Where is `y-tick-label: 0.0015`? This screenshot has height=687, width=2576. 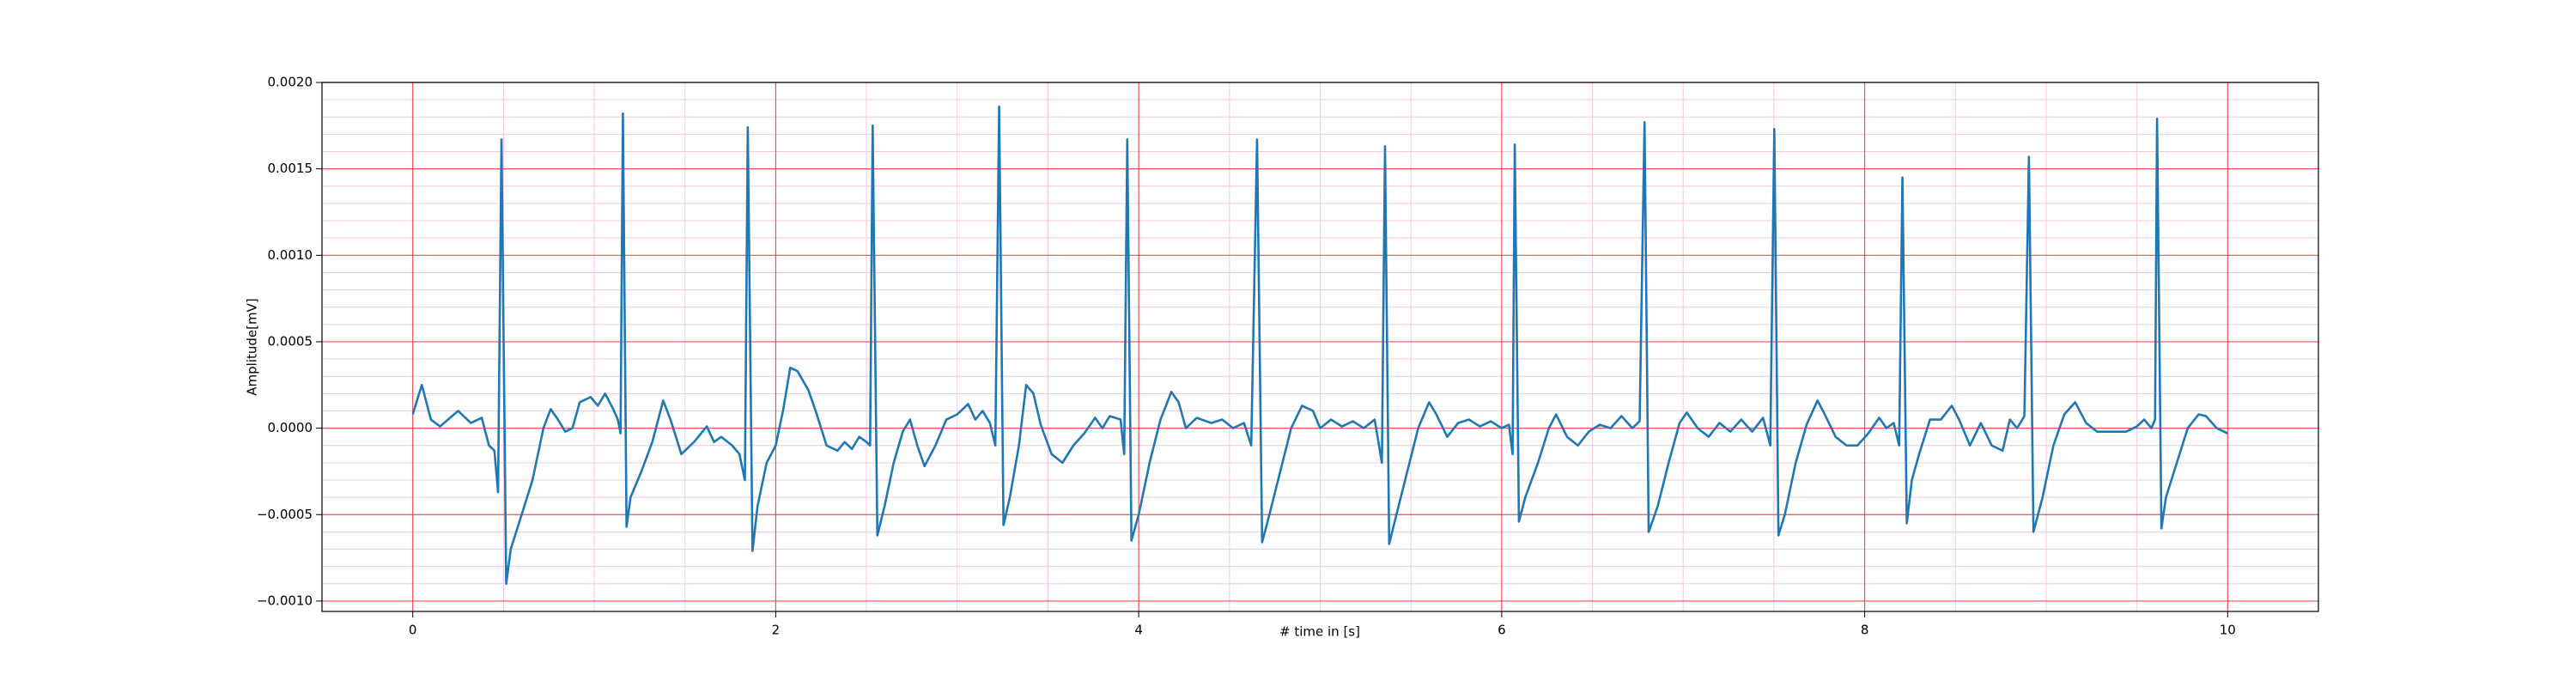 y-tick-label: 0.0015 is located at coordinates (291, 168).